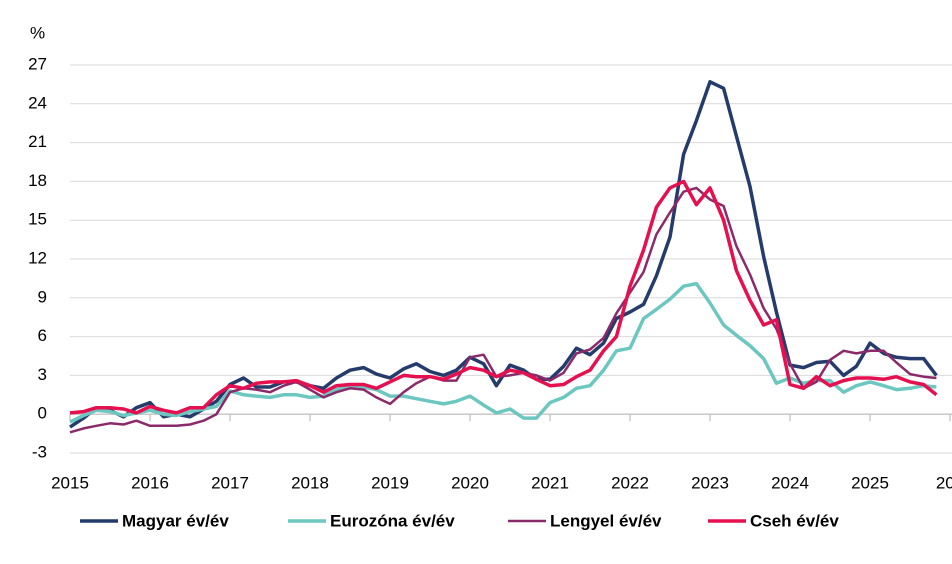 The height and width of the screenshot is (564, 952). Describe the element at coordinates (39, 451) in the screenshot. I see `y-tick-label: -3` at that location.